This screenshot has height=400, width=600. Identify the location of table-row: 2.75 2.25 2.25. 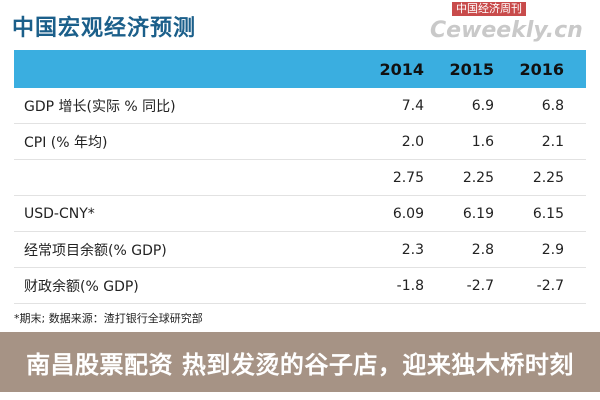
(300, 178).